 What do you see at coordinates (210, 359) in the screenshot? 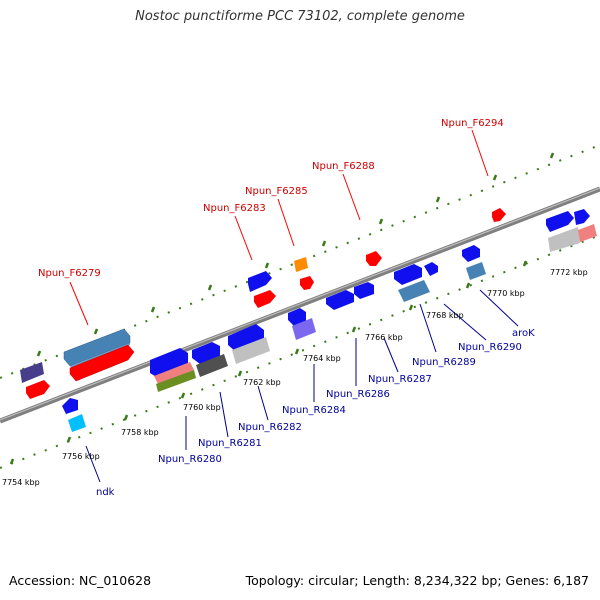
I see `gene-R6281` at bounding box center [210, 359].